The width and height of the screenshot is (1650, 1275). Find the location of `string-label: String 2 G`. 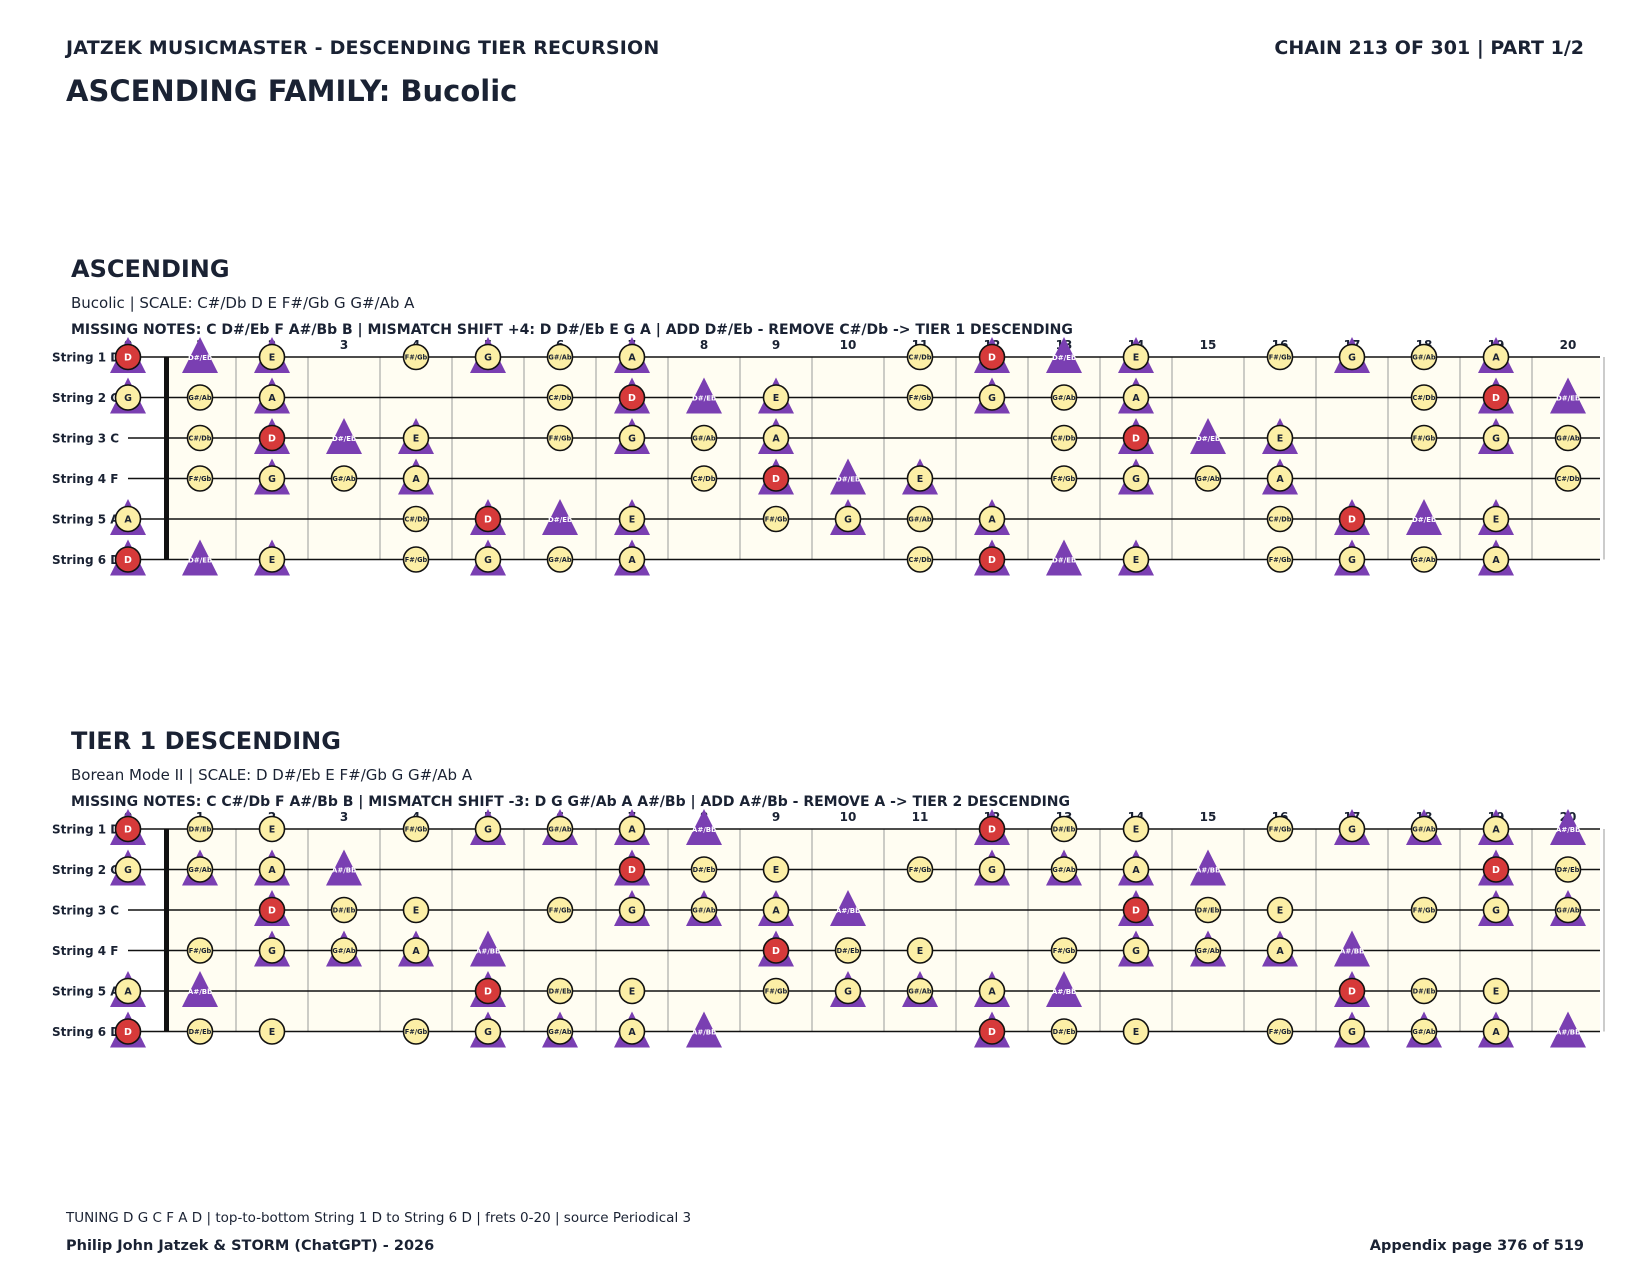

string-label: String 2 G is located at coordinates (86, 398).